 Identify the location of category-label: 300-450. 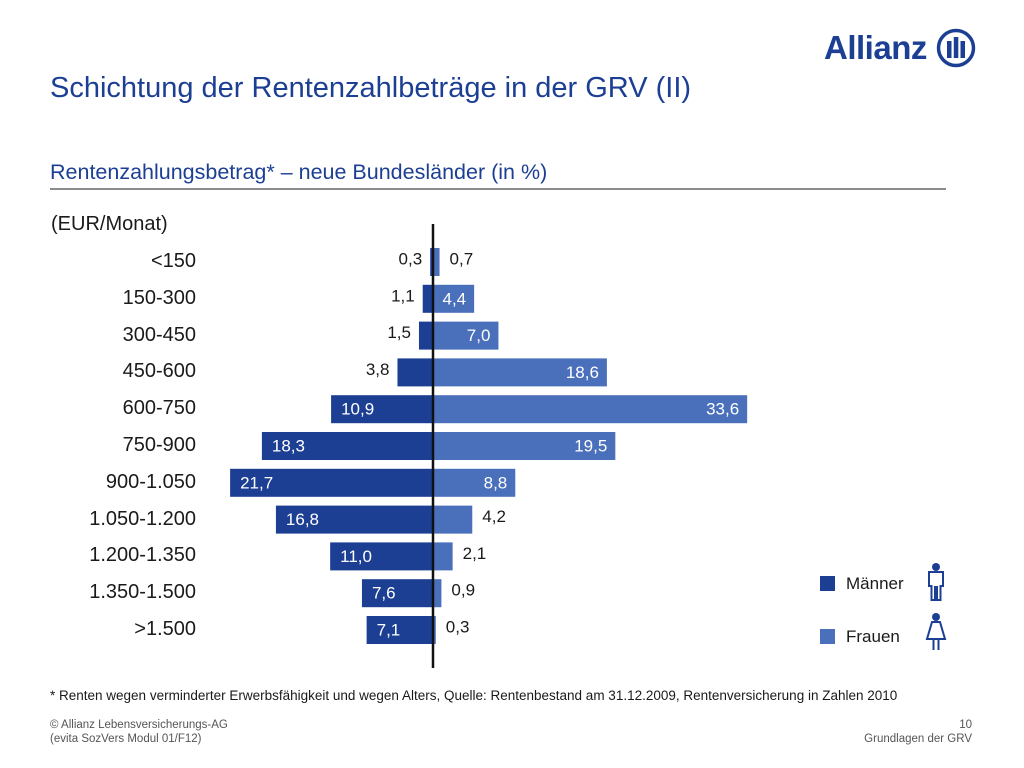
(159, 334).